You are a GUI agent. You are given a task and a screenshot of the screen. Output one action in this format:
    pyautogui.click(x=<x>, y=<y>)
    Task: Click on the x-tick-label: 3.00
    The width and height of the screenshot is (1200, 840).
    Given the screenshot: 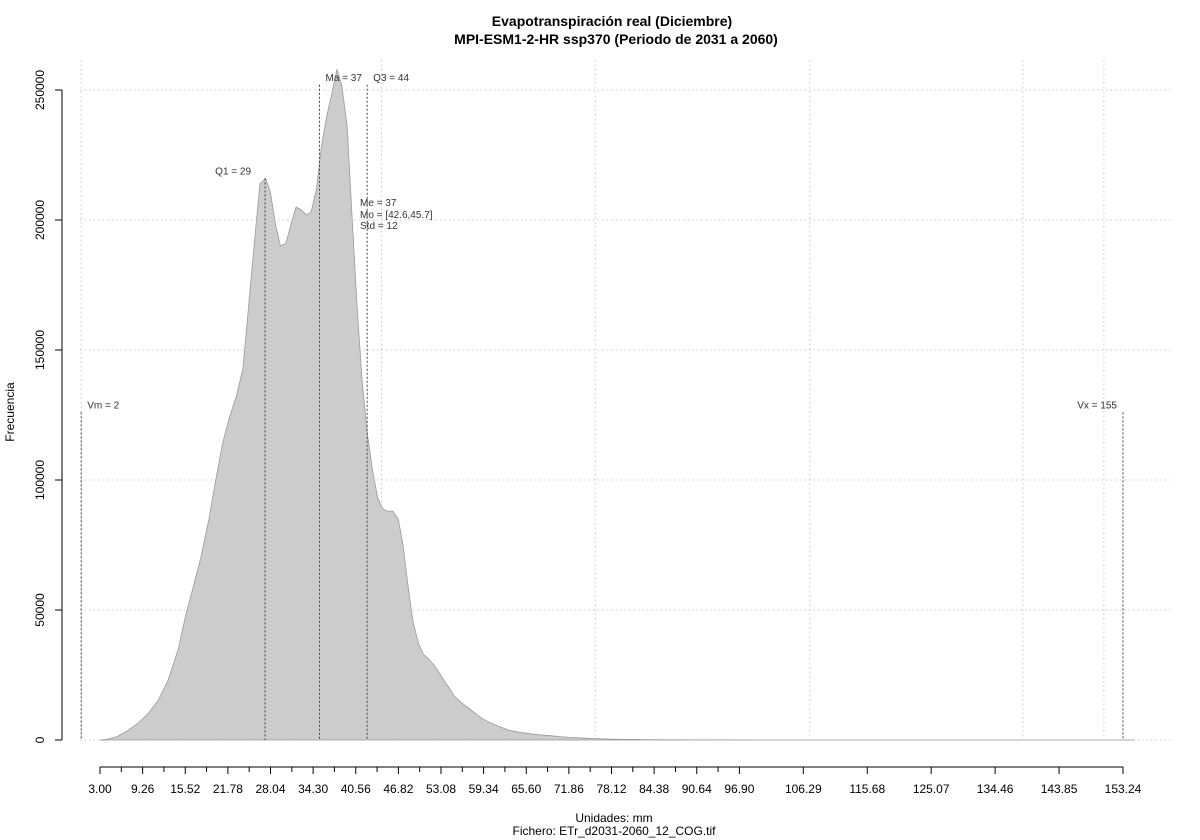 What is the action you would take?
    pyautogui.click(x=100, y=789)
    